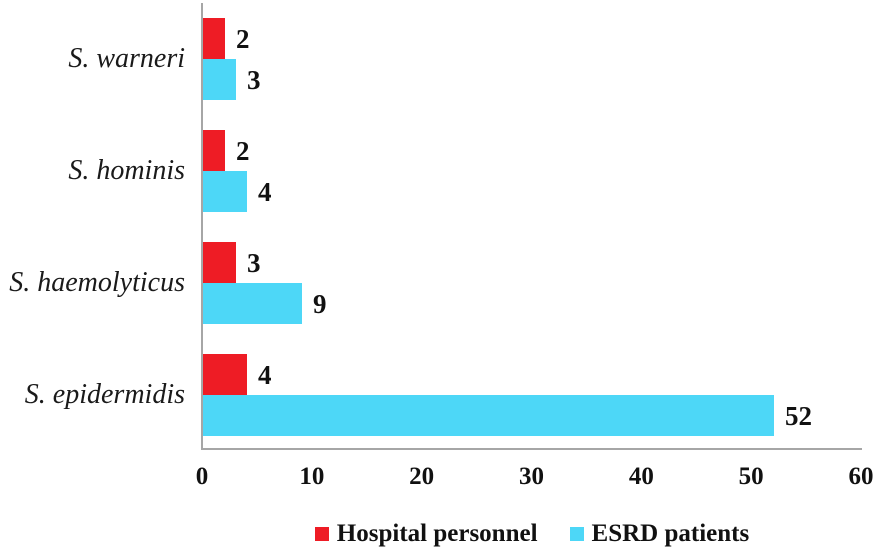  Describe the element at coordinates (97, 282) in the screenshot. I see `category-label: S. haemolyticus` at that location.